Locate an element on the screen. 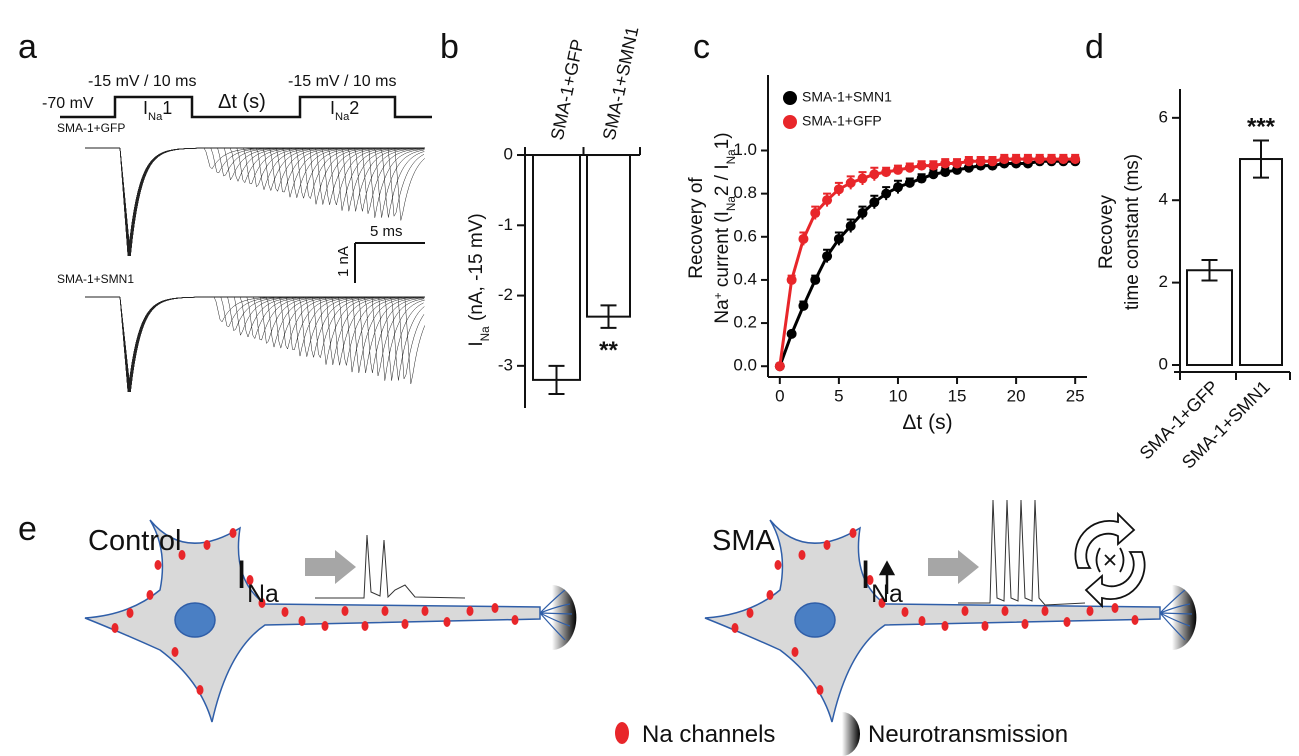 This screenshot has width=1299, height=756. y-axis-label-part: current (I is located at coordinates (722, 251).